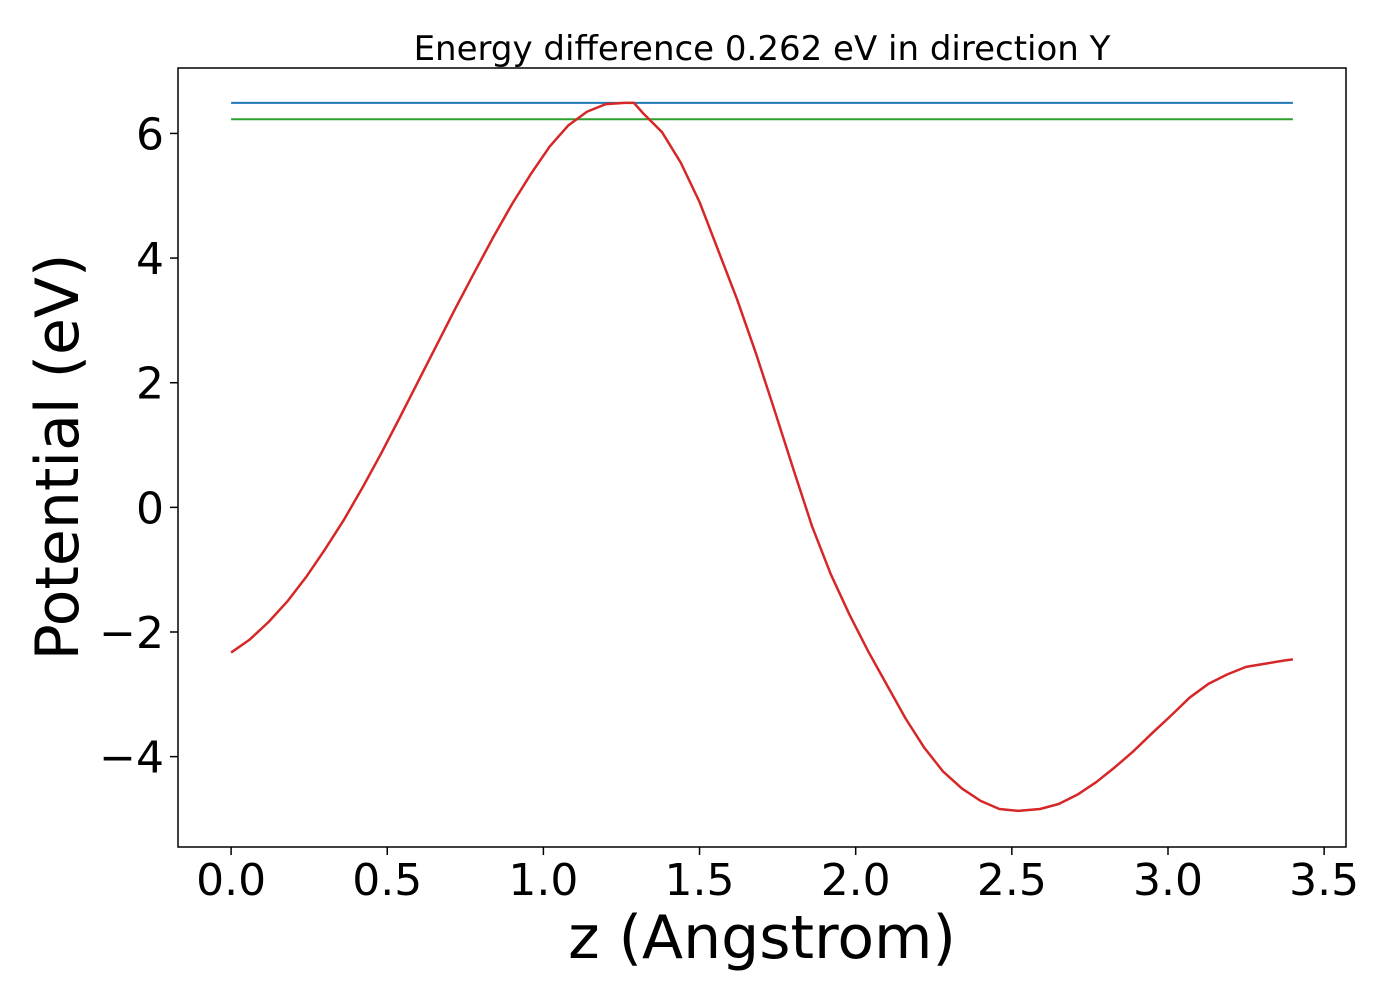  Describe the element at coordinates (138, 446) in the screenshot. I see `y-axis-ticks: −4 −2 0 2 4 6` at that location.